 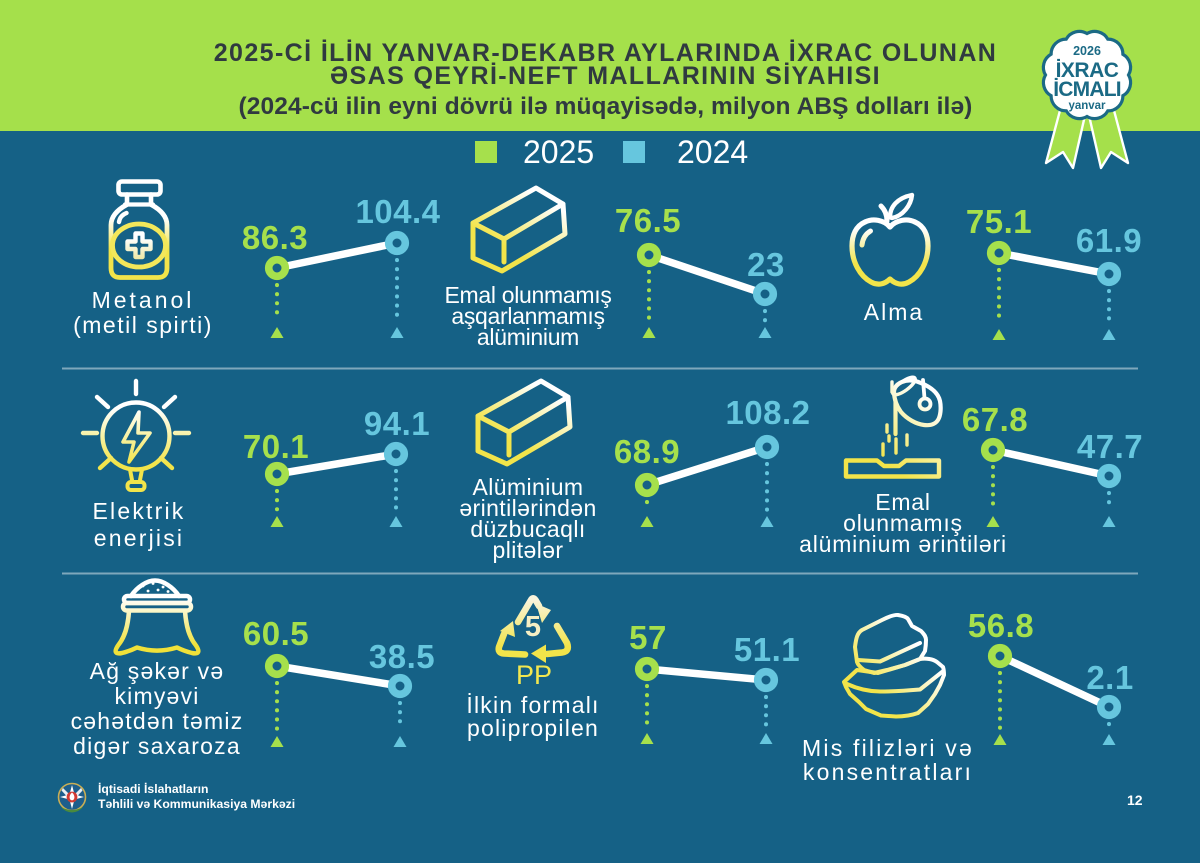 I want to click on svg-text: 2026, so click(x=1087, y=51).